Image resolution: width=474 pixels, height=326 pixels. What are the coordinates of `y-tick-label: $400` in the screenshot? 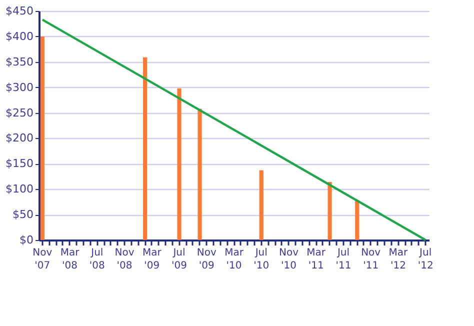 It's located at (20, 36).